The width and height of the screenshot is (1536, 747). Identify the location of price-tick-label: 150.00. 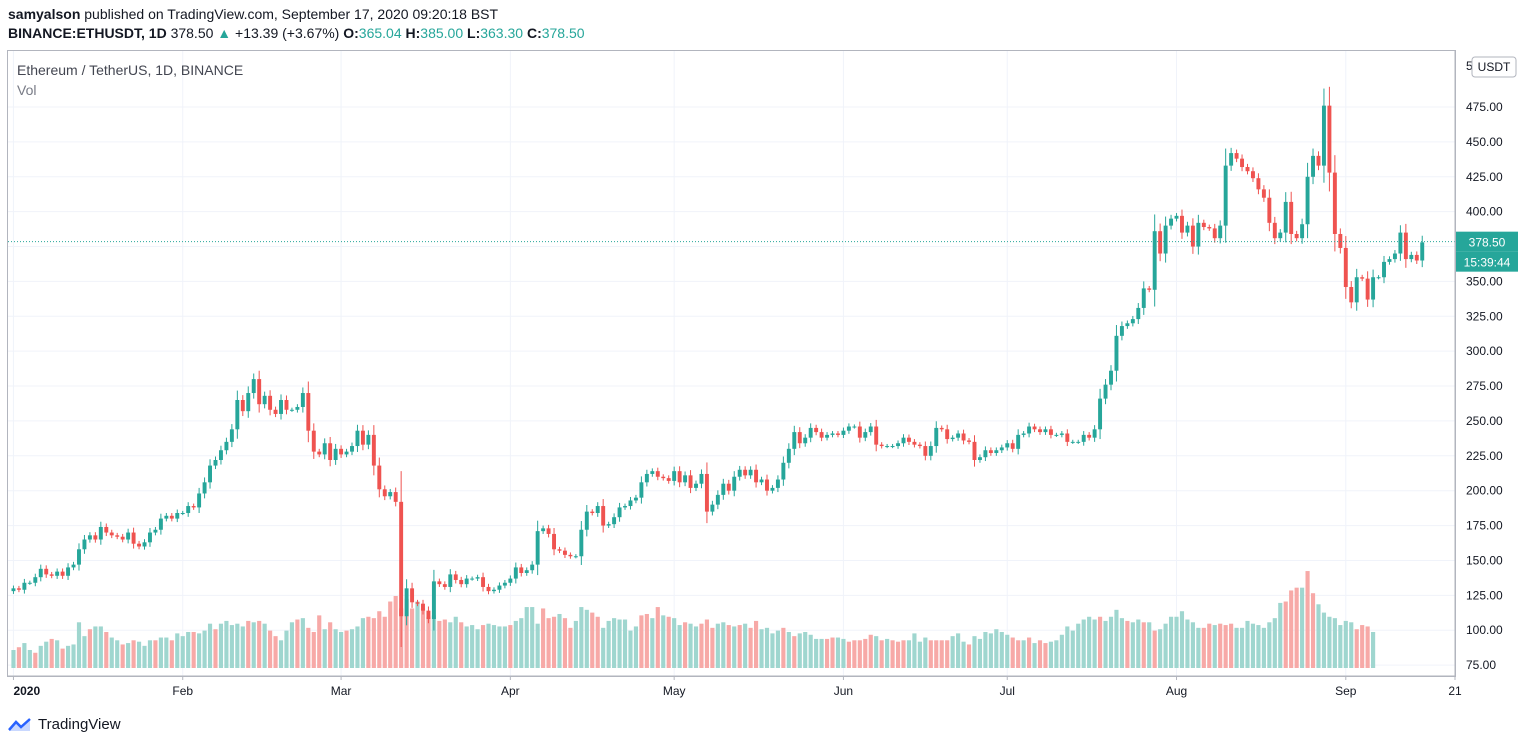
(1484, 560).